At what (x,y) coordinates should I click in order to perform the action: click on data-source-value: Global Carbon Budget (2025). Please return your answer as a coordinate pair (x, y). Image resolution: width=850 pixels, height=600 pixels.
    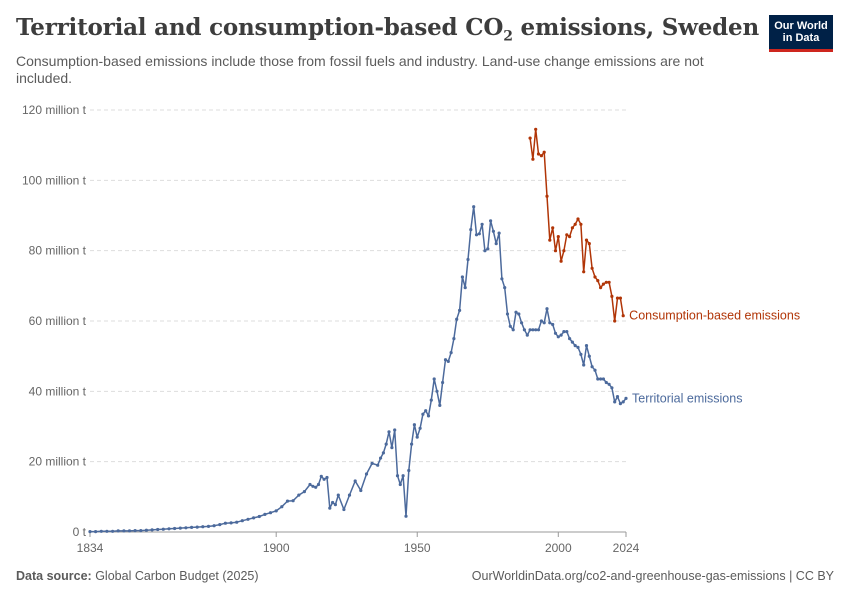
    Looking at the image, I should click on (175, 576).